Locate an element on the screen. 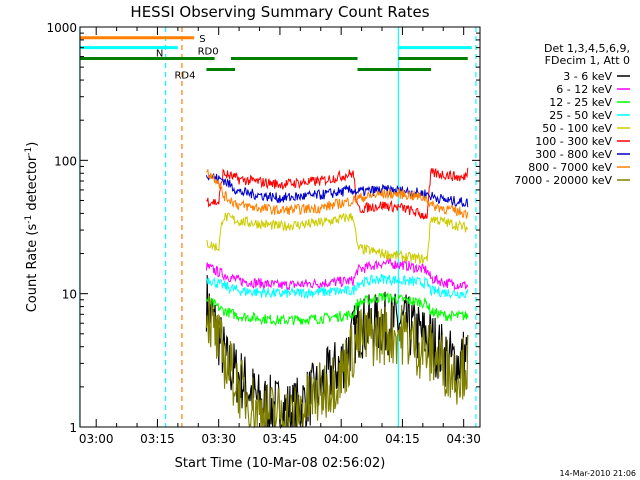 The width and height of the screenshot is (640, 480). flag-label-n: N is located at coordinates (159, 54).